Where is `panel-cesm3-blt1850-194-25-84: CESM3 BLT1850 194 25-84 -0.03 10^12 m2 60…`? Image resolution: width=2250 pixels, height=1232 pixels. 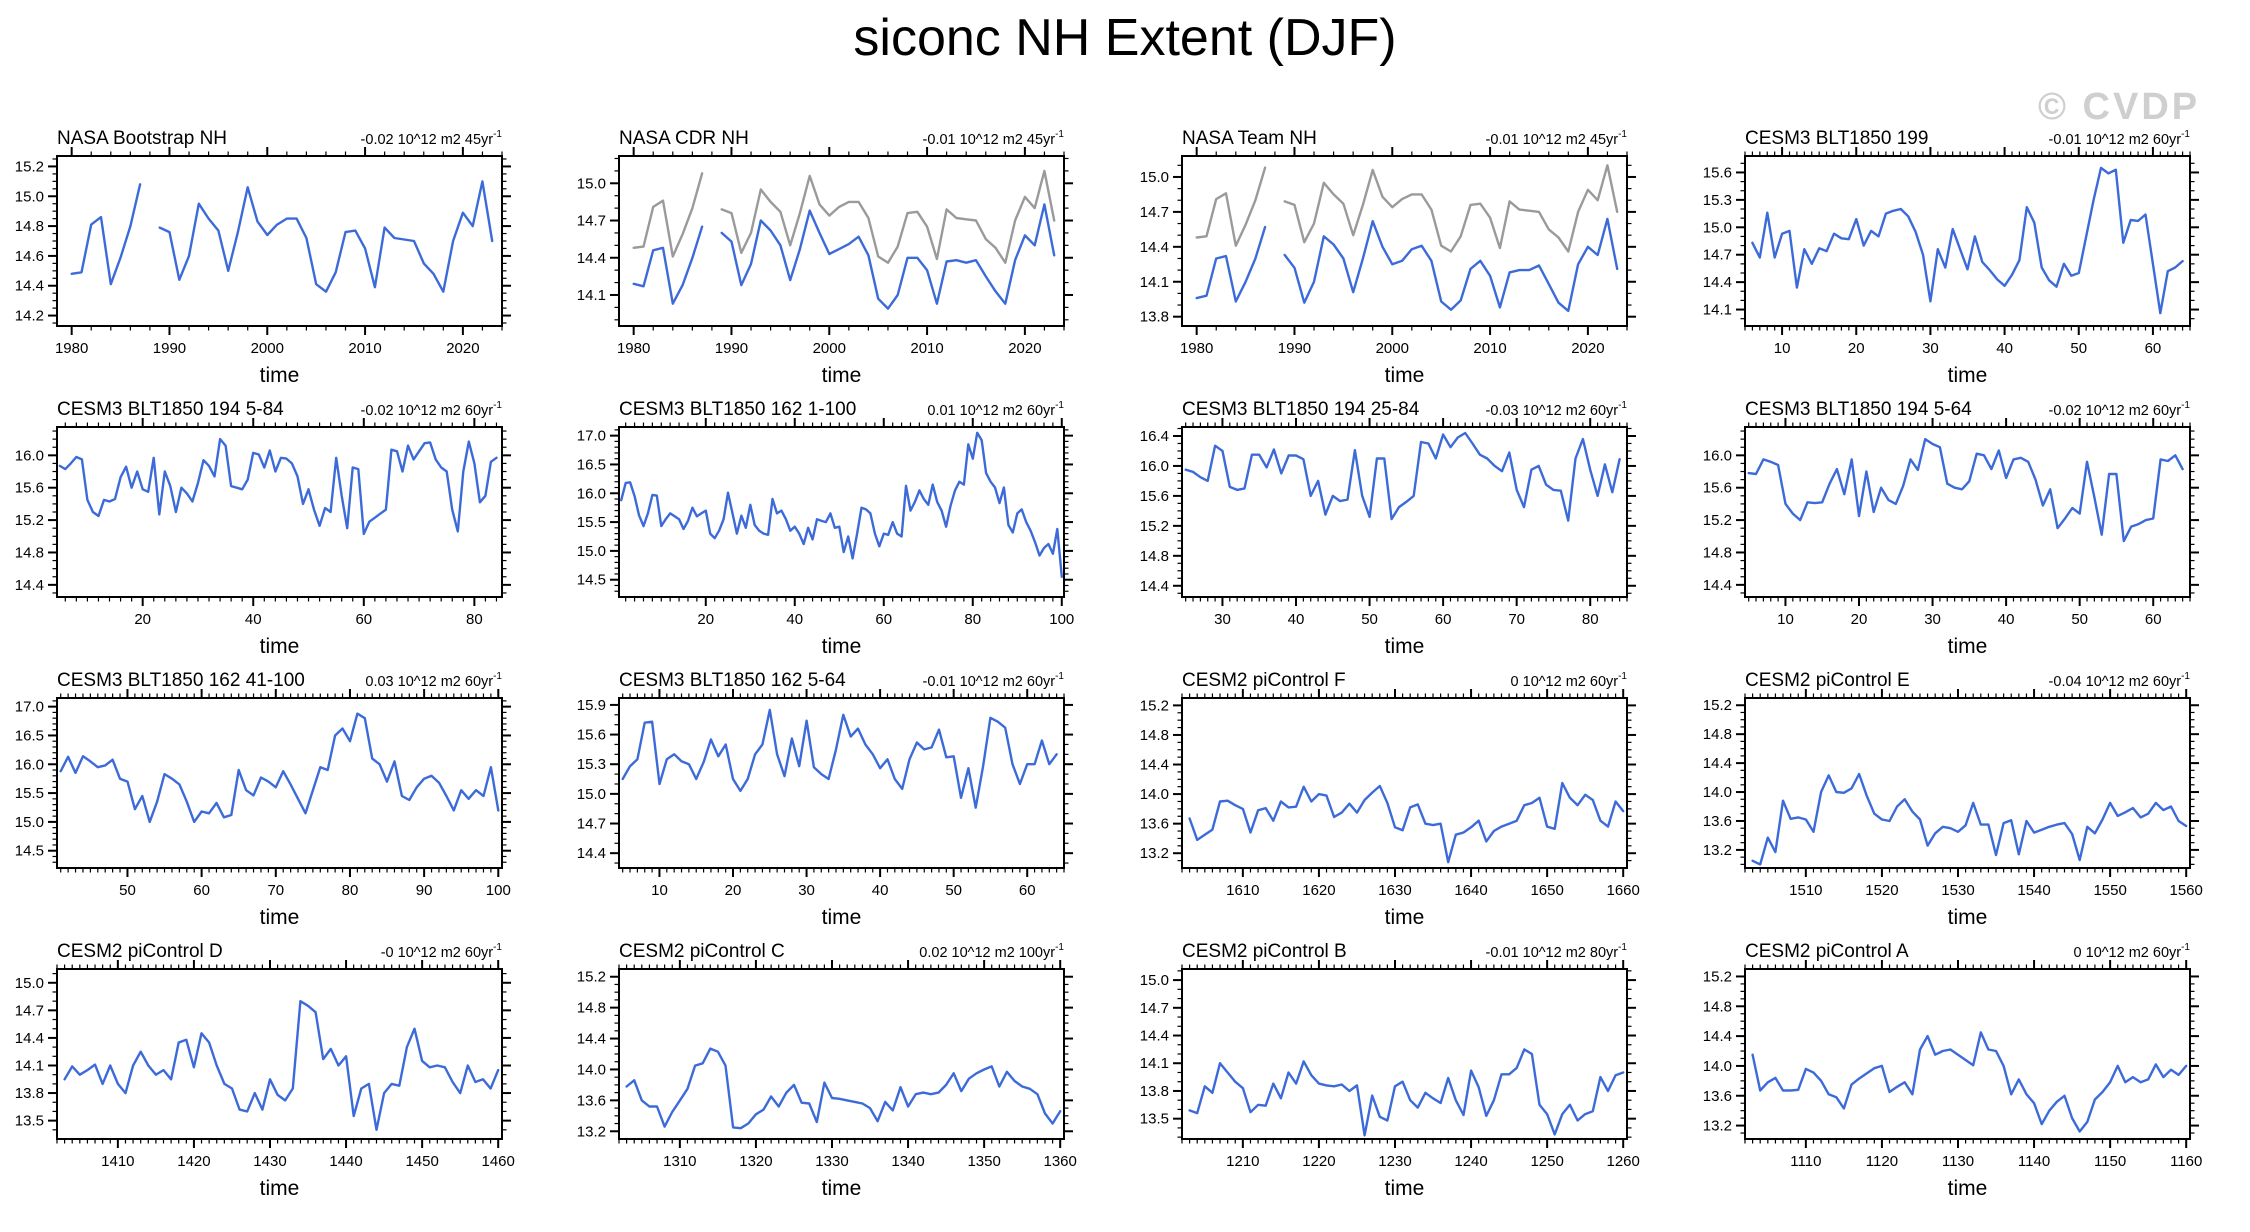 panel-cesm3-blt1850-194-25-84: CESM3 BLT1850 194 25-84 -0.03 10^12 m2 60… is located at coordinates (1388, 528).